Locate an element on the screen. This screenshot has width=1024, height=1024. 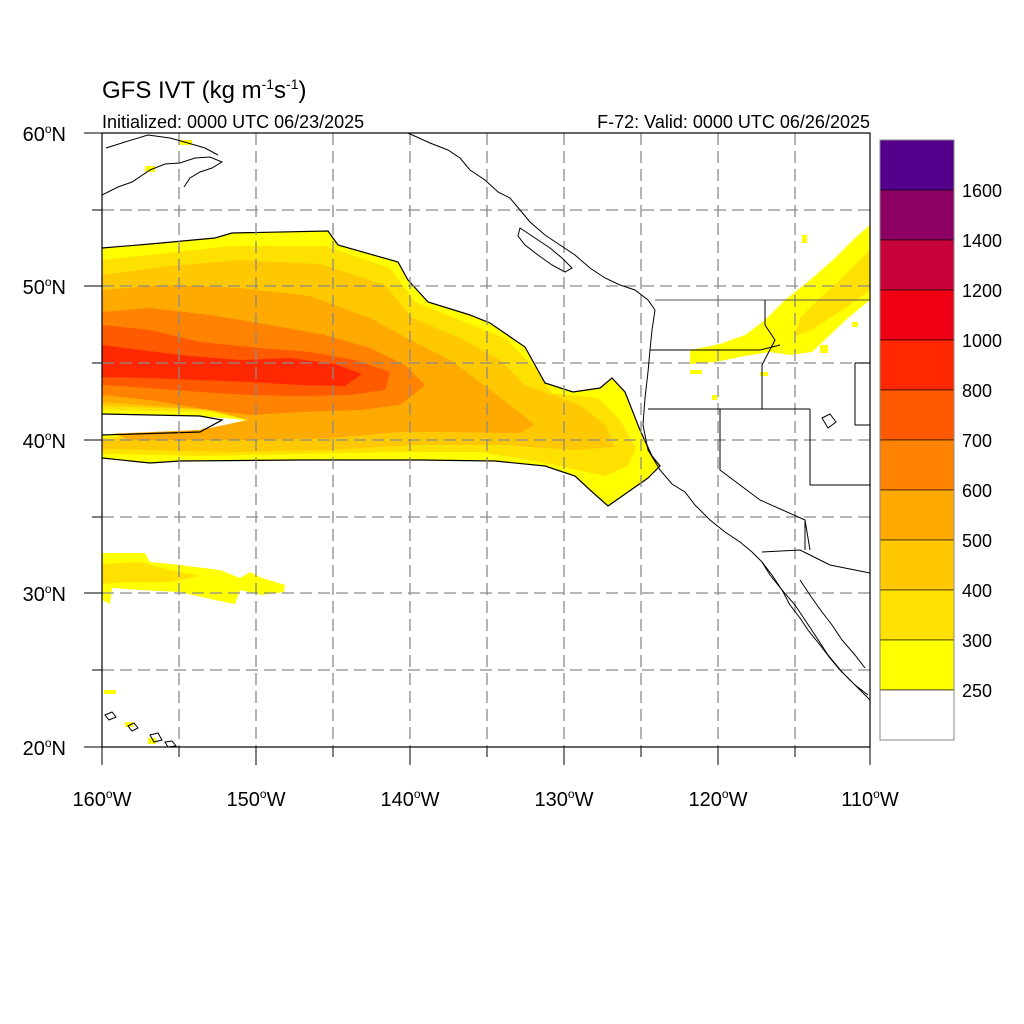
map-title: GFS IVT (kg m-1s-1) is located at coordinates (204, 90).